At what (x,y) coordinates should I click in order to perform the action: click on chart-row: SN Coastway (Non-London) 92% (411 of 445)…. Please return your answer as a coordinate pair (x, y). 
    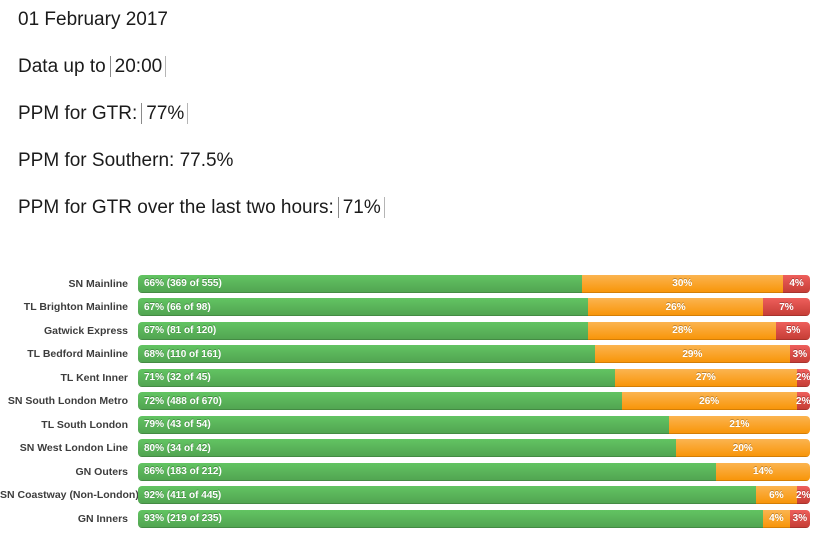
    Looking at the image, I should click on (405, 496).